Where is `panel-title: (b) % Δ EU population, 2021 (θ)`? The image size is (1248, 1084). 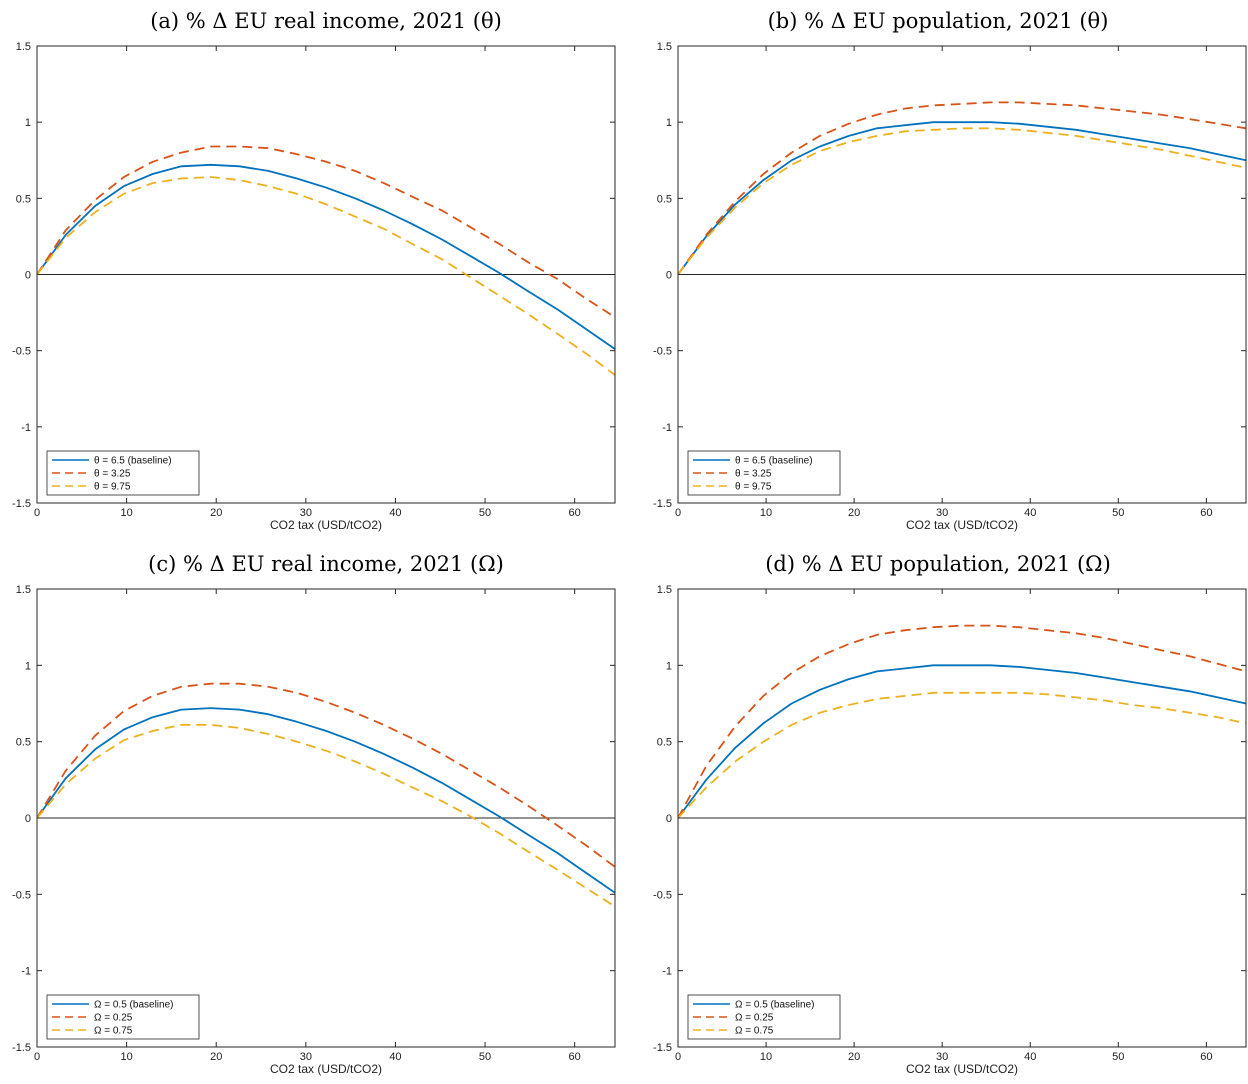 panel-title: (b) % Δ EU population, 2021 (θ) is located at coordinates (938, 21).